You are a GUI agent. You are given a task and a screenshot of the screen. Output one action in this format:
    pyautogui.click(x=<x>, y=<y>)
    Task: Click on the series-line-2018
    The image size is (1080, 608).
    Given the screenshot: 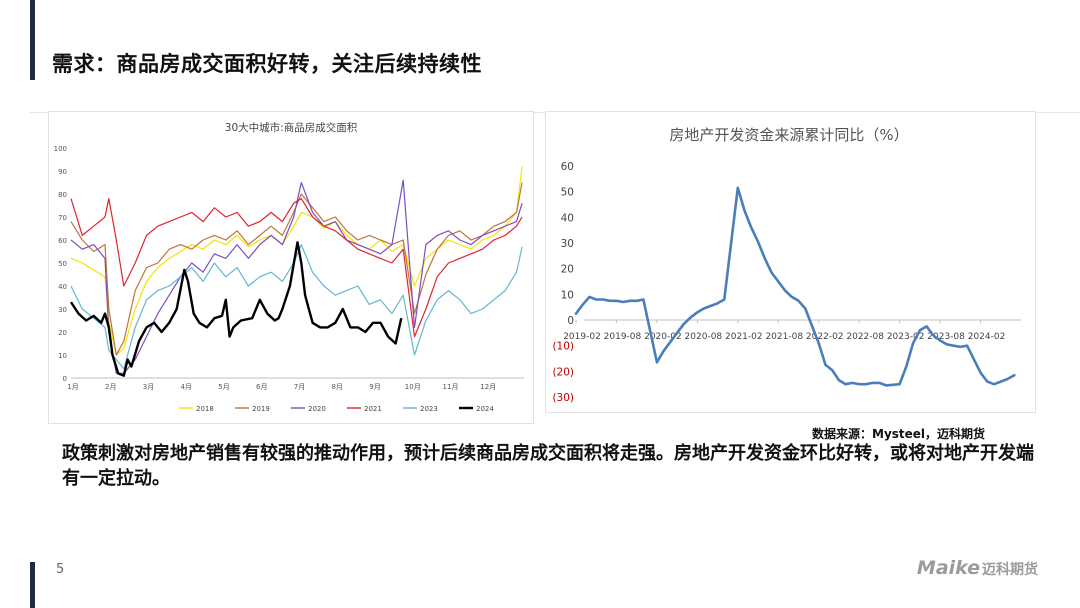 What is the action you would take?
    pyautogui.click(x=296, y=261)
    